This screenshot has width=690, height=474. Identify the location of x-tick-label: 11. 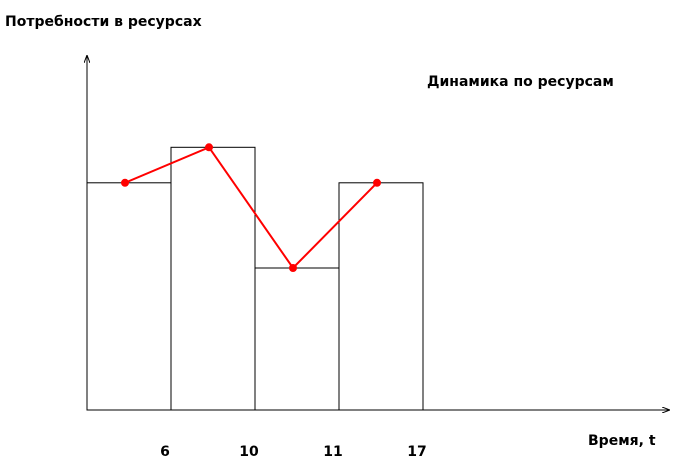
(332, 452).